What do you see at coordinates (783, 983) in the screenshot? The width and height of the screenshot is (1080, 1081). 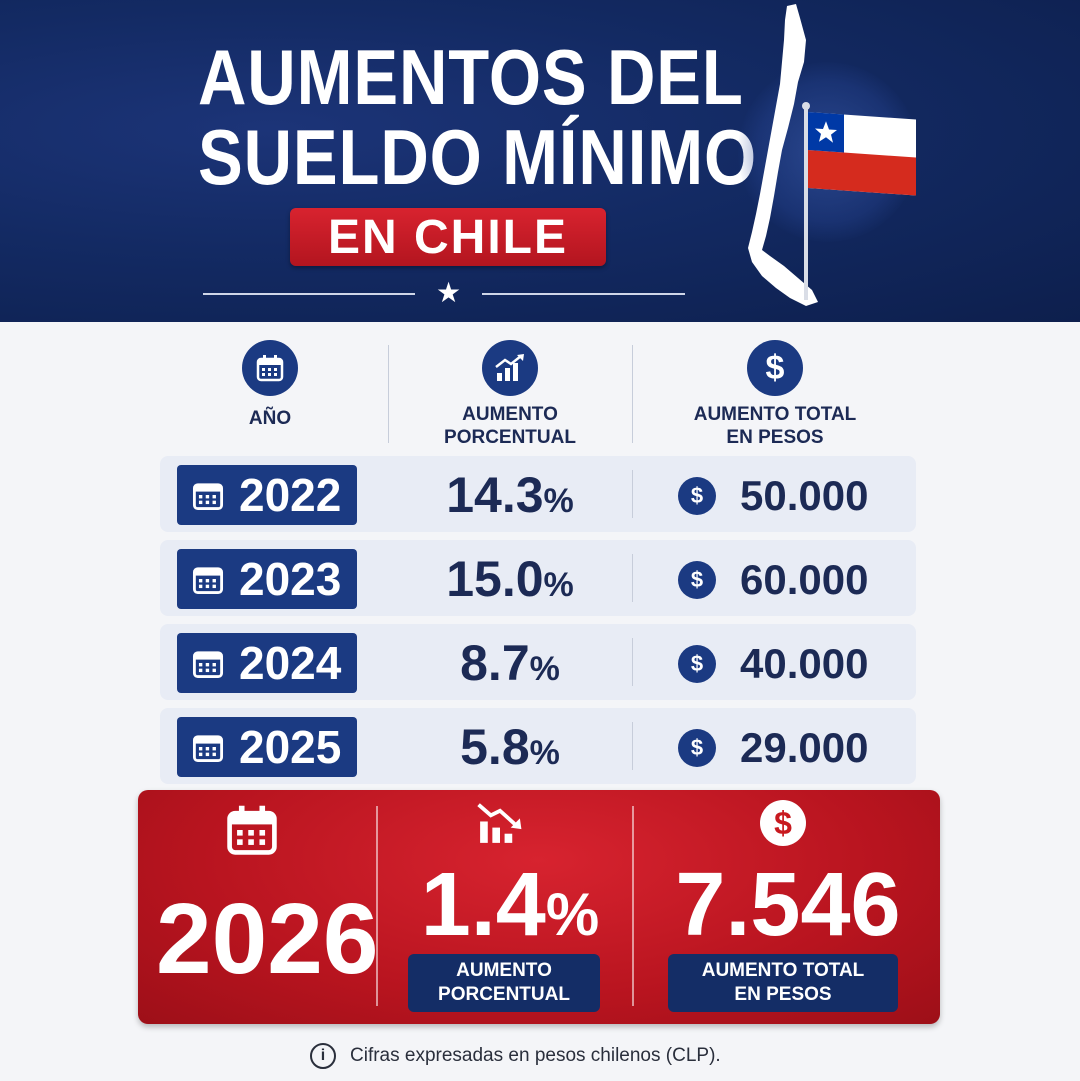 I see `amount-label-pill: AUMENTO TOTAL EN PESOS` at bounding box center [783, 983].